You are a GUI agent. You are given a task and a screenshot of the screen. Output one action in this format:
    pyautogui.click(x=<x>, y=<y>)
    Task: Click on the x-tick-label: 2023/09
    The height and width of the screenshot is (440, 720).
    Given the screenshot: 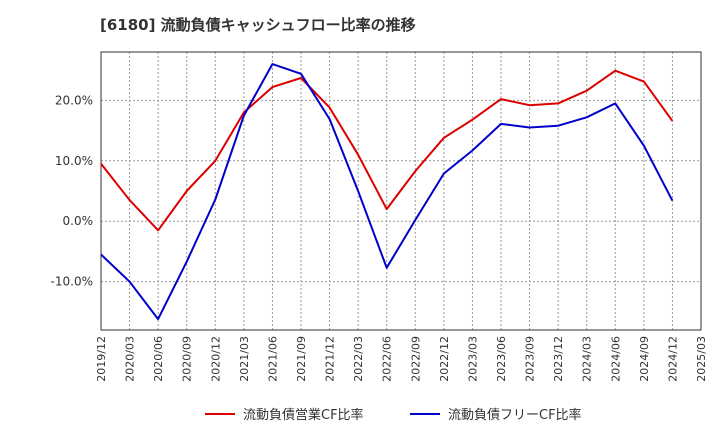 What is the action you would take?
    pyautogui.click(x=530, y=359)
    